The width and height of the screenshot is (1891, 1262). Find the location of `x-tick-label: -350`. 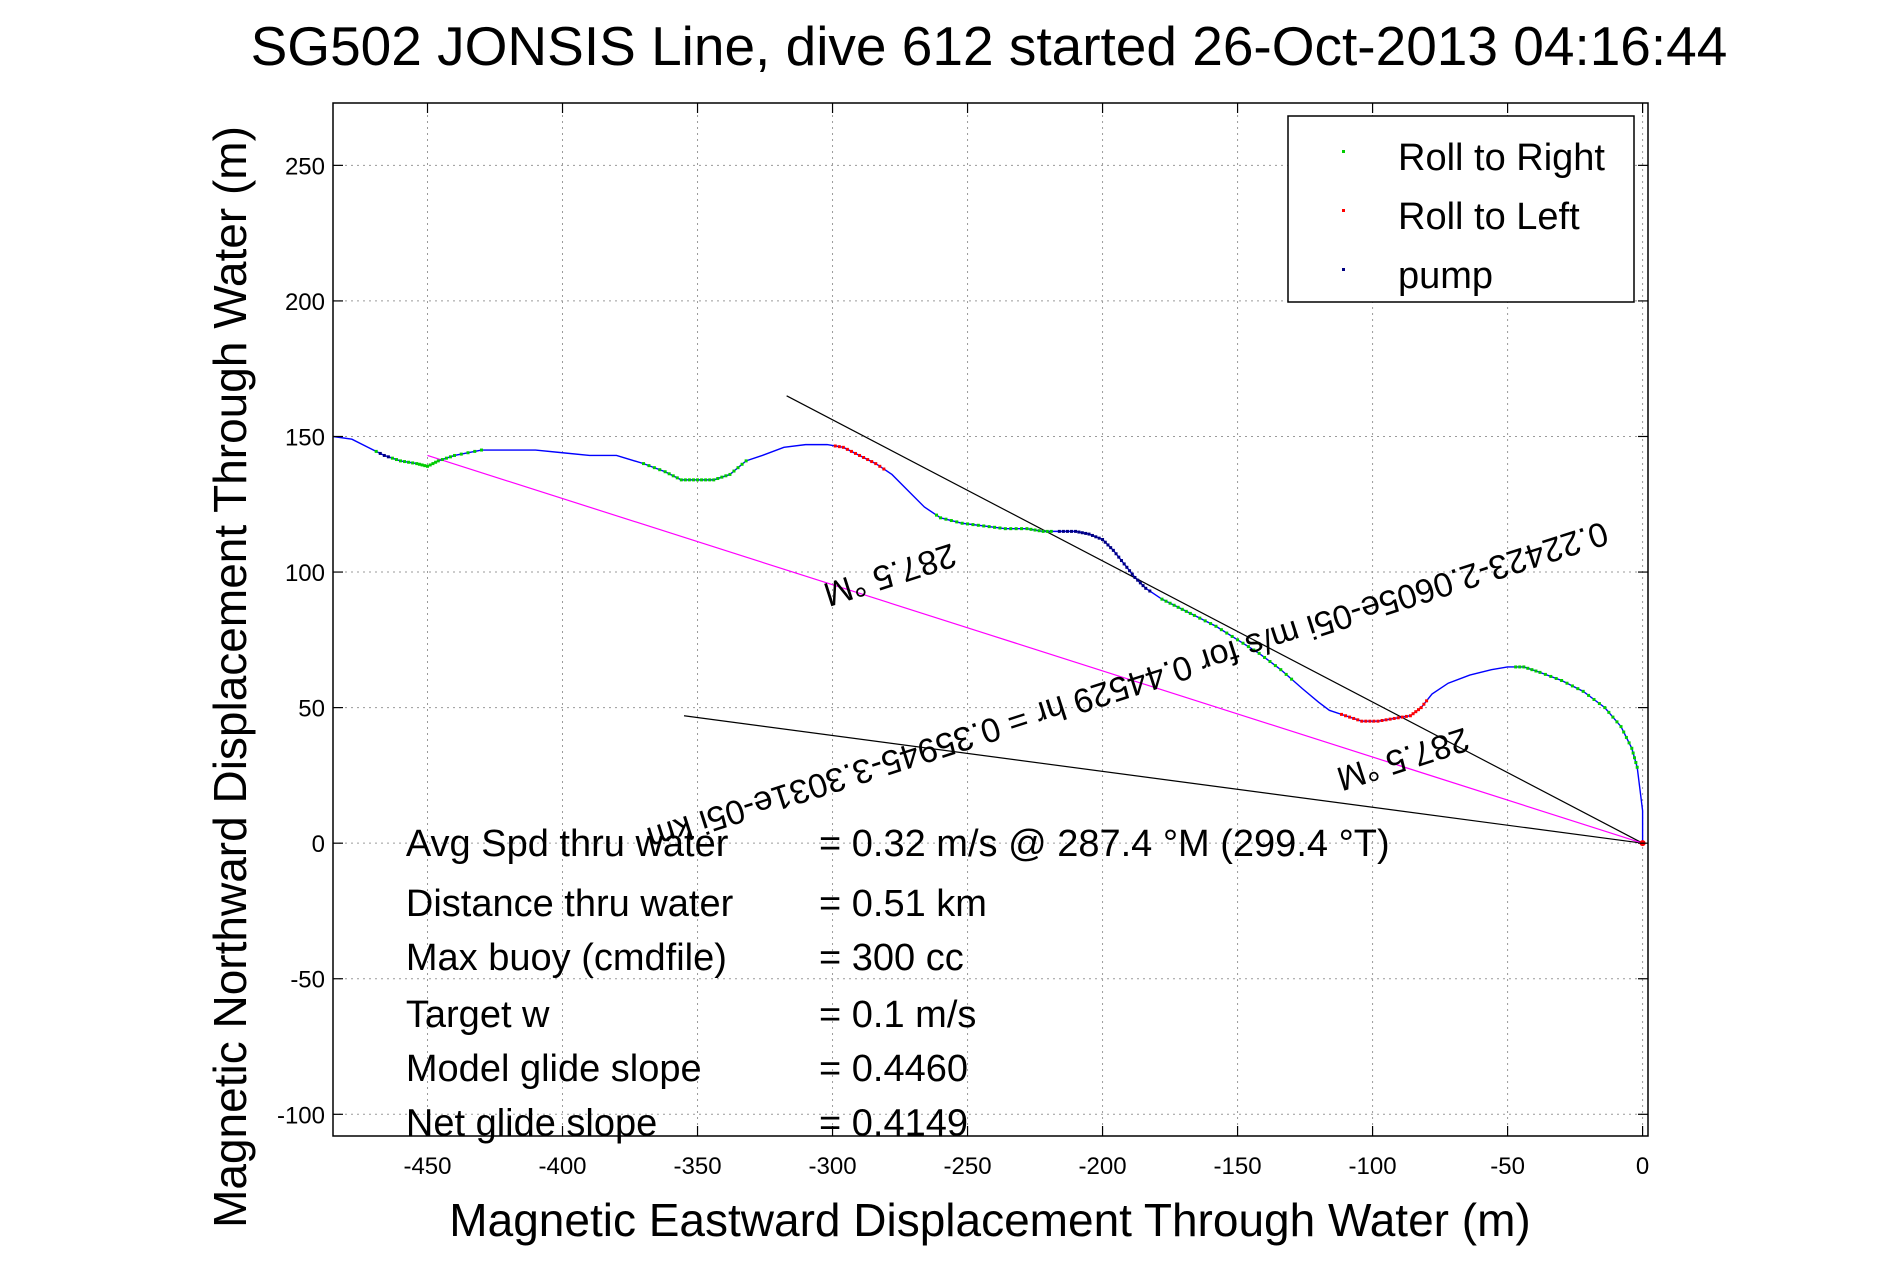

x-tick-label: -350 is located at coordinates (698, 1166).